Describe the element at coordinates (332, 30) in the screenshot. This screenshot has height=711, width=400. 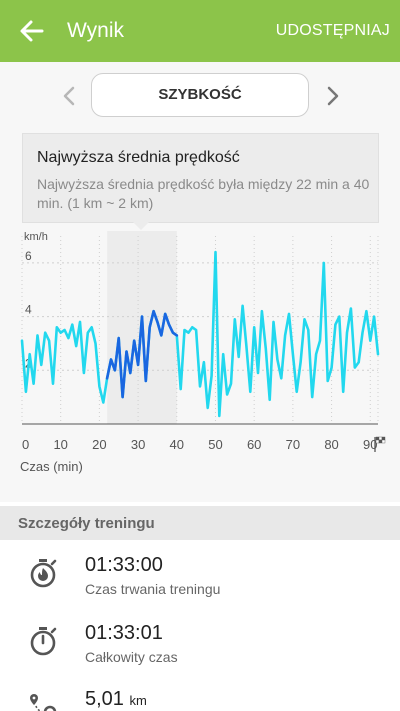
I see `share-button: UDOSTĘPNIAJ` at that location.